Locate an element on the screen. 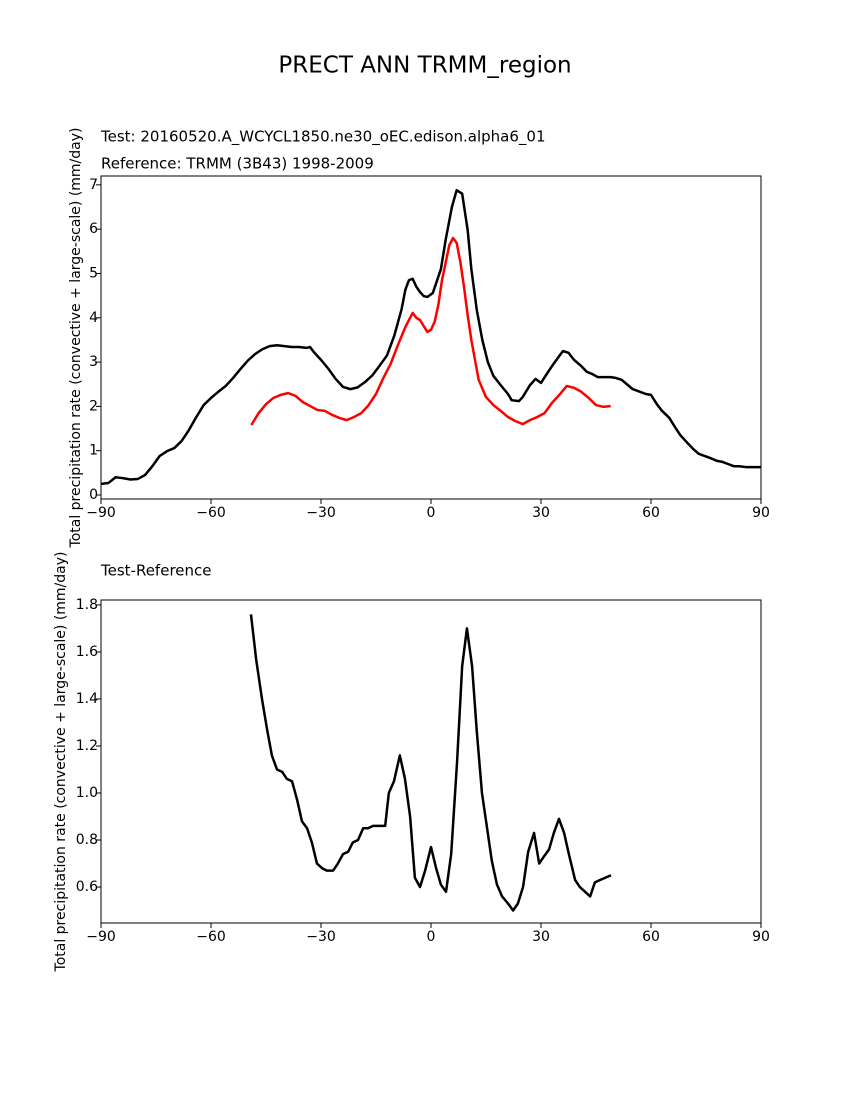  y-tick-label: 0 is located at coordinates (93, 495).